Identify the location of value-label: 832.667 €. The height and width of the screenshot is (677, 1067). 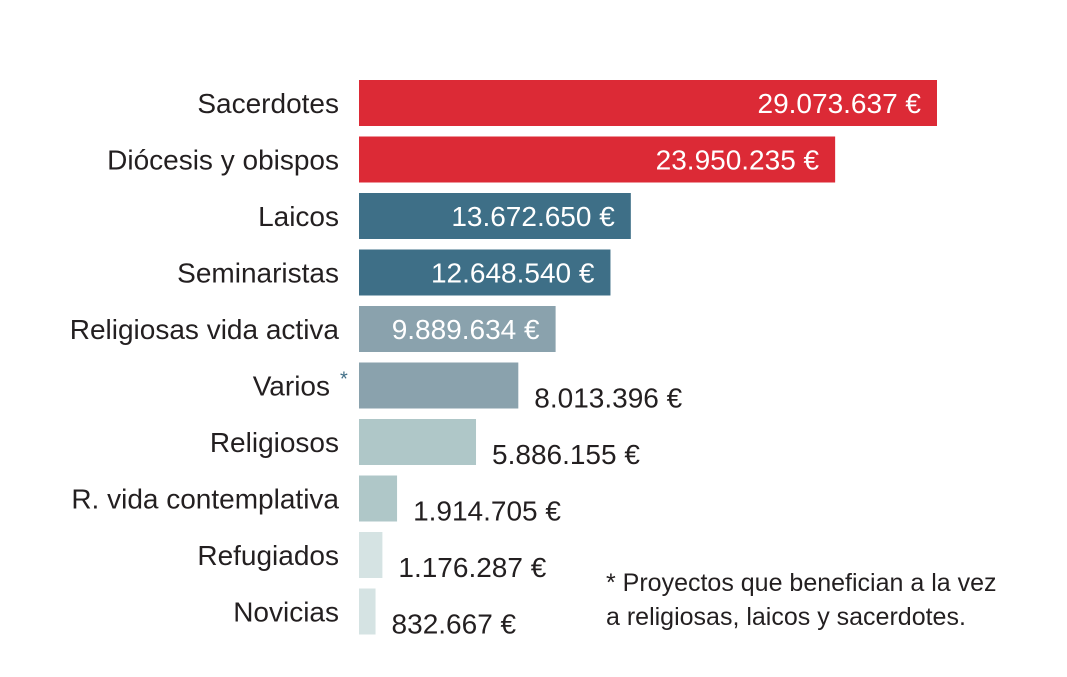
(454, 624).